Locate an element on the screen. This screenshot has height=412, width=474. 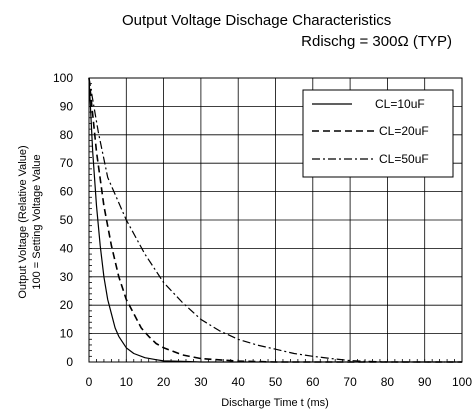
x-tick-label: 70 is located at coordinates (350, 382).